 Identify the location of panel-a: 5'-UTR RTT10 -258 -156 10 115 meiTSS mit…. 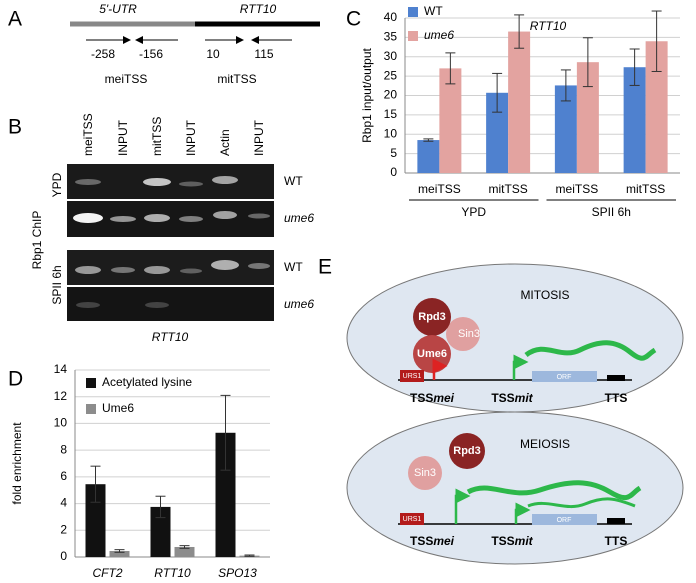
(195, 44).